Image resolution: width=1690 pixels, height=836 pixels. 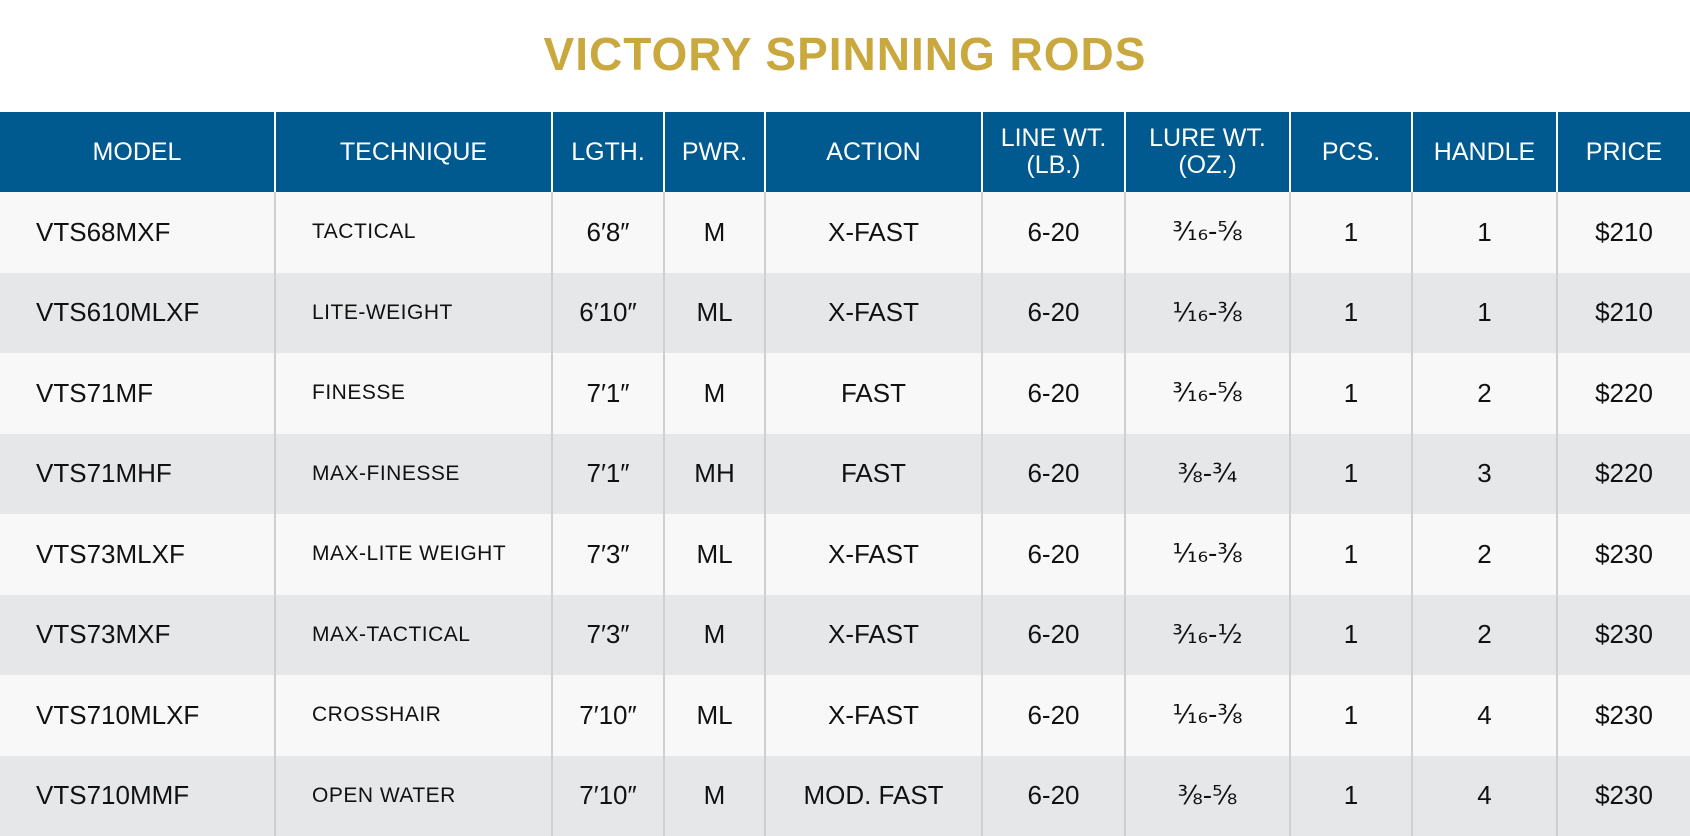 I want to click on header-cell: ACTION, so click(x=873, y=152).